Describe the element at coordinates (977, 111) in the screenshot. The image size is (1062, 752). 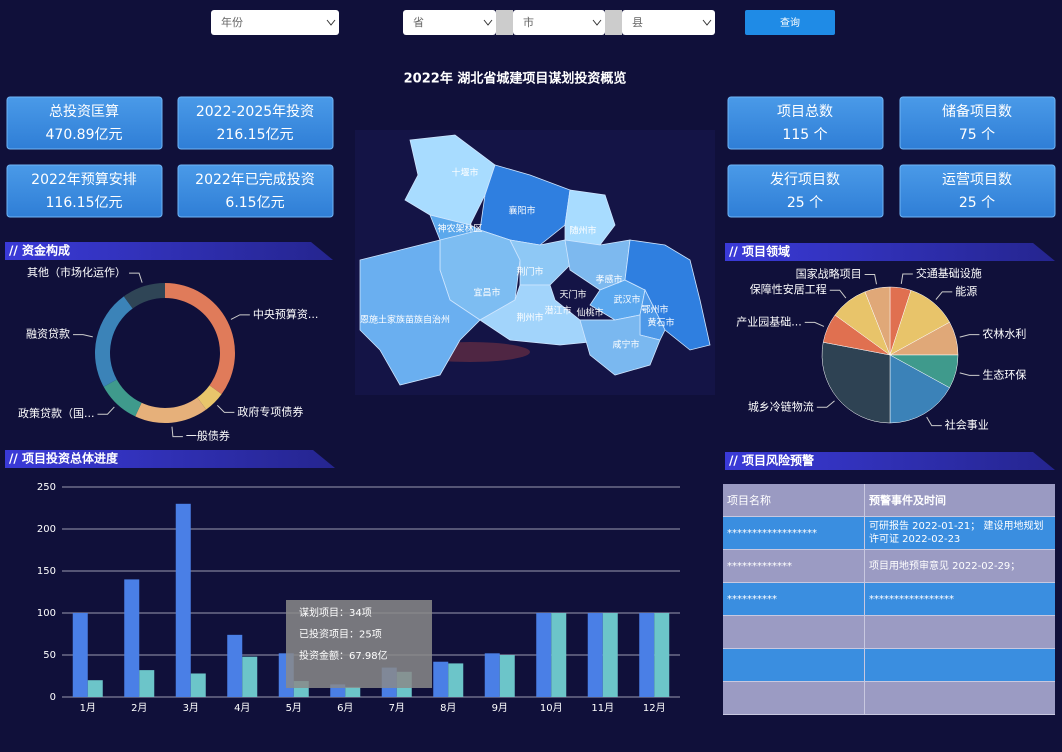
I see `kpi-label: 储备项目数` at that location.